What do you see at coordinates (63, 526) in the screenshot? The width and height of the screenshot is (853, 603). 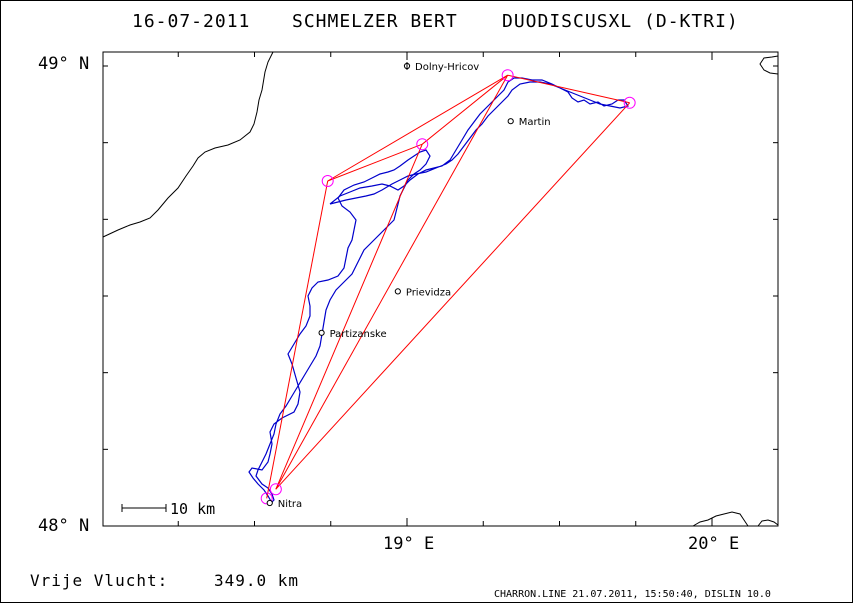 I see `lat-48-label: 48° N` at bounding box center [63, 526].